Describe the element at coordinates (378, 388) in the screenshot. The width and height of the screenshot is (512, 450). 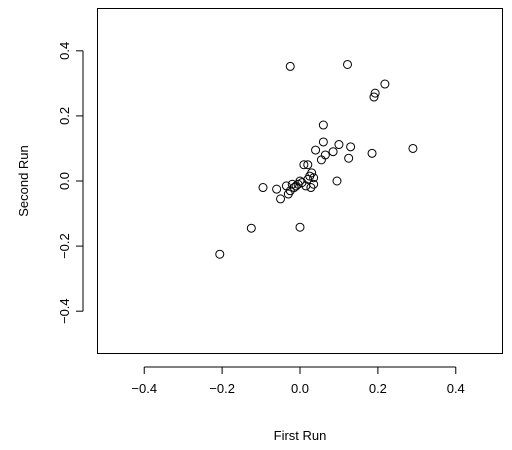
I see `x-tick-label: 0.2` at that location.